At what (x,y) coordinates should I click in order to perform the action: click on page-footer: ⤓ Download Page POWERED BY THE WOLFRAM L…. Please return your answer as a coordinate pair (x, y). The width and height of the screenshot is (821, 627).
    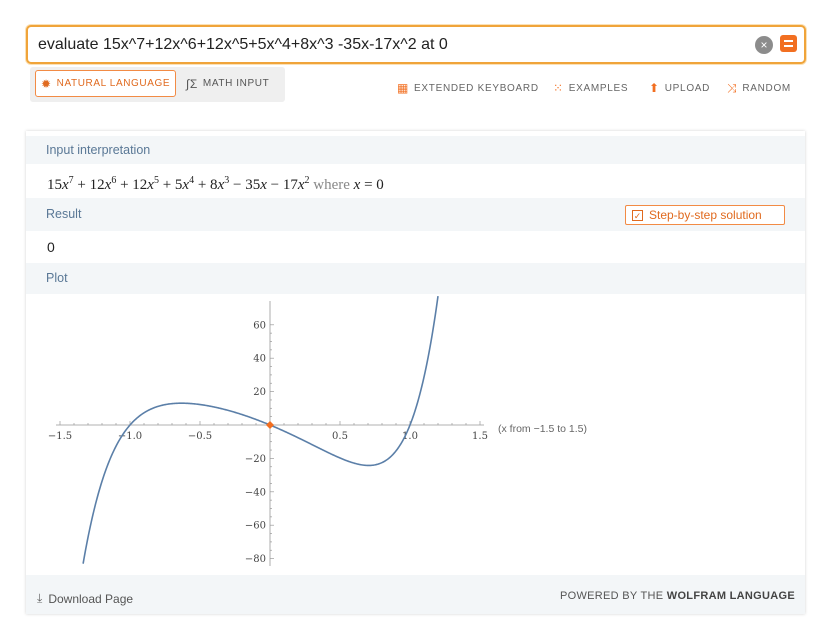
    Looking at the image, I should click on (415, 594).